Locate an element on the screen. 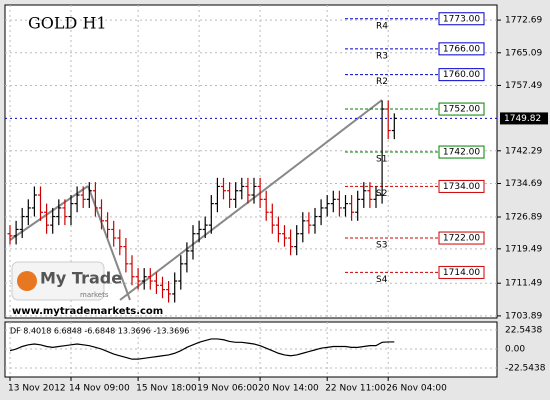  y-tick-label: 1742.29 is located at coordinates (523, 151).